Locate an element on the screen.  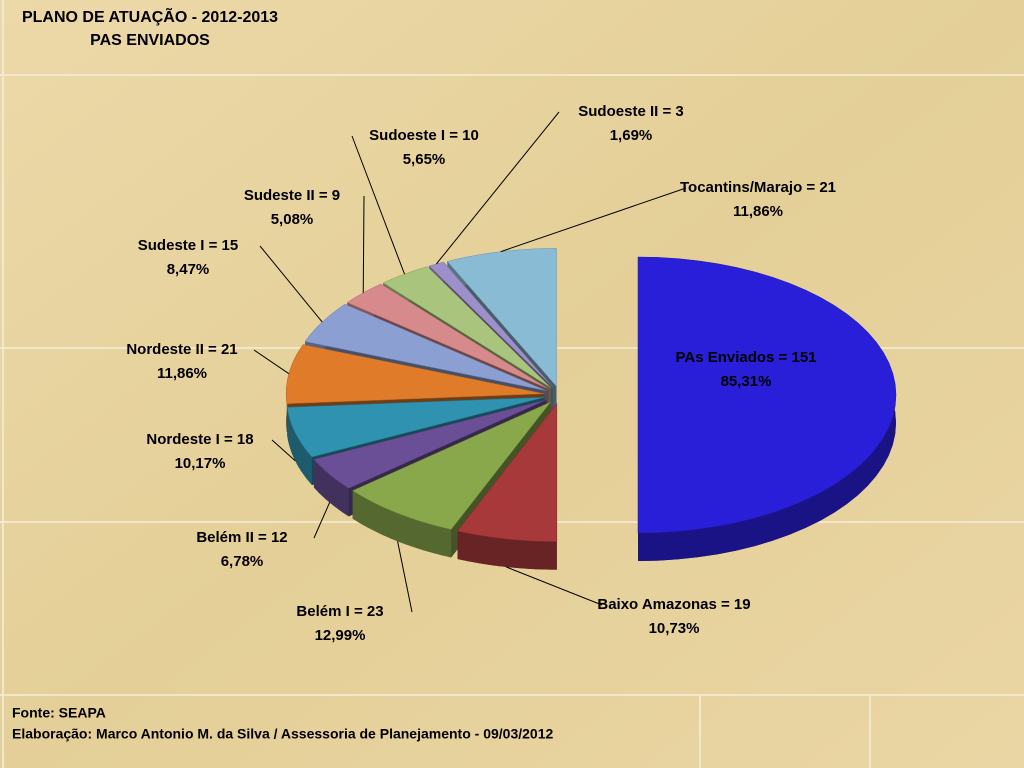
percent-label: 10,17% is located at coordinates (200, 463).